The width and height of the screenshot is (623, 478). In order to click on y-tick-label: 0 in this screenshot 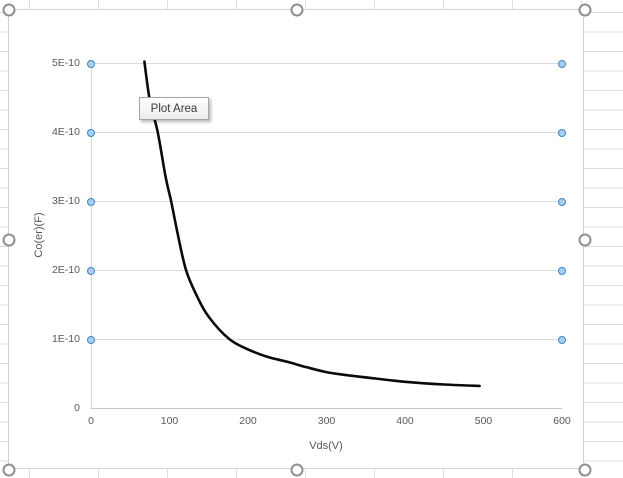, I will do `click(77, 408)`.